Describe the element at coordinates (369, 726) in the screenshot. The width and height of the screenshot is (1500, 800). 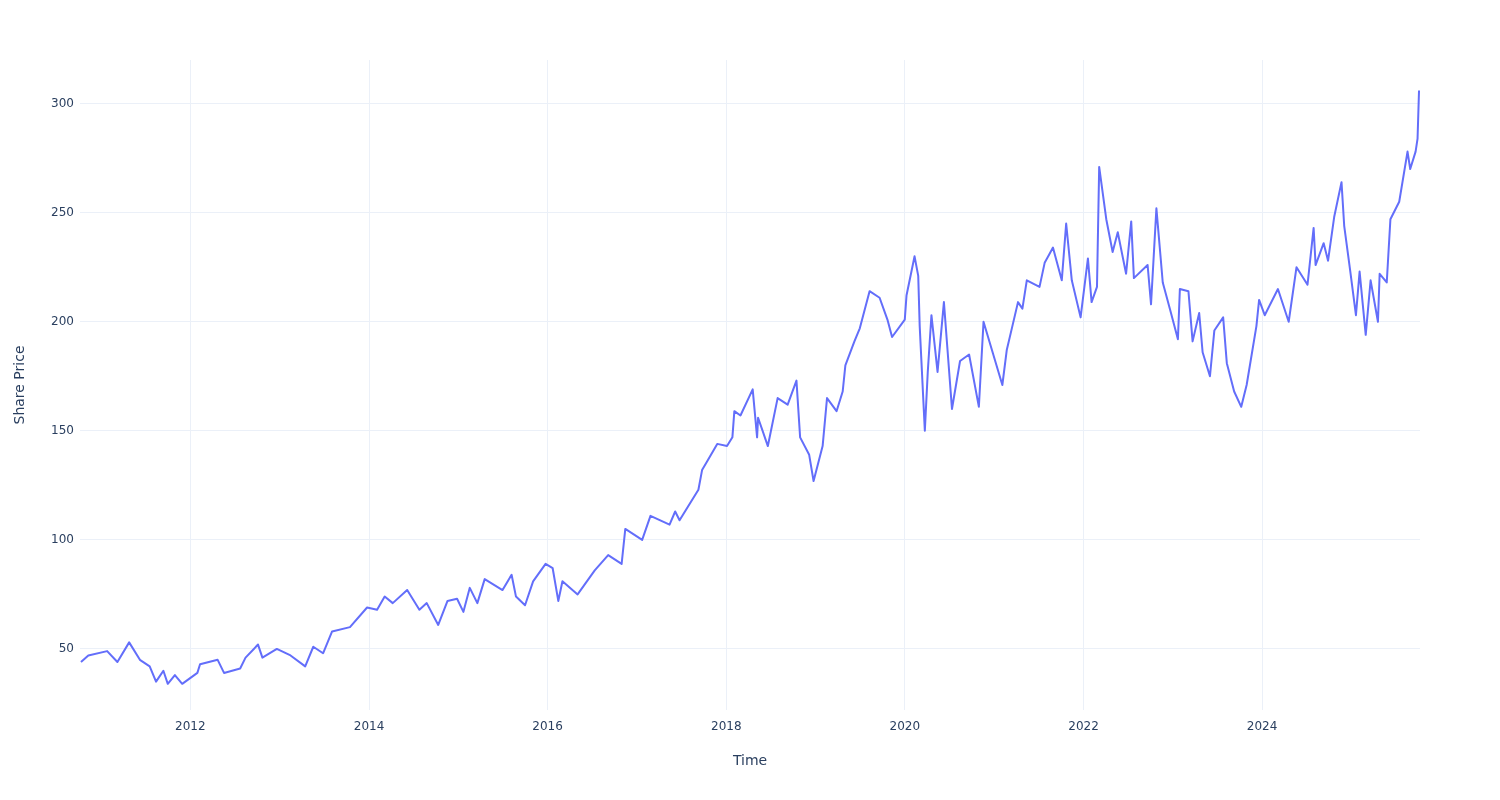
I see `x-tick-label: 2014` at that location.